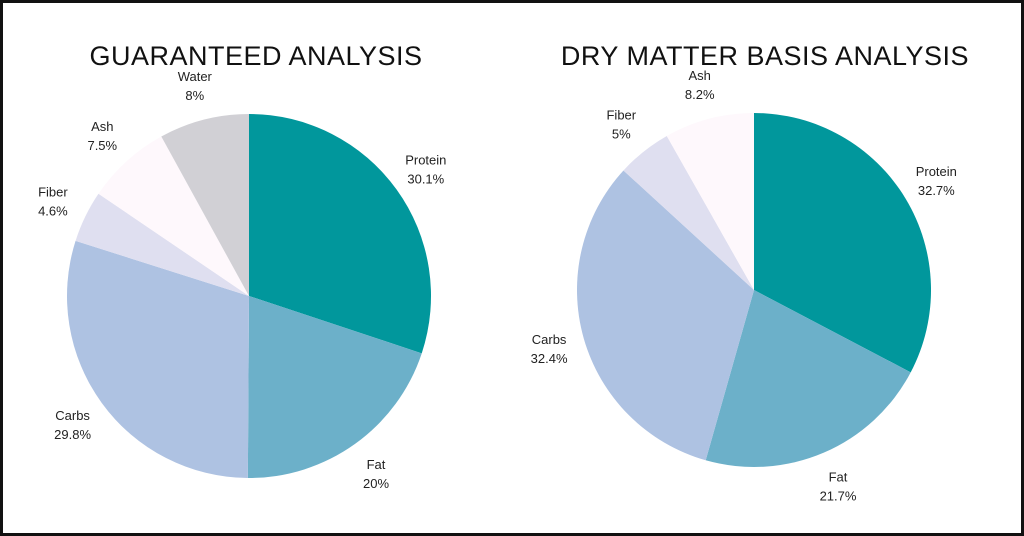  What do you see at coordinates (72, 434) in the screenshot?
I see `slice-value-carbs: 29.8%` at bounding box center [72, 434].